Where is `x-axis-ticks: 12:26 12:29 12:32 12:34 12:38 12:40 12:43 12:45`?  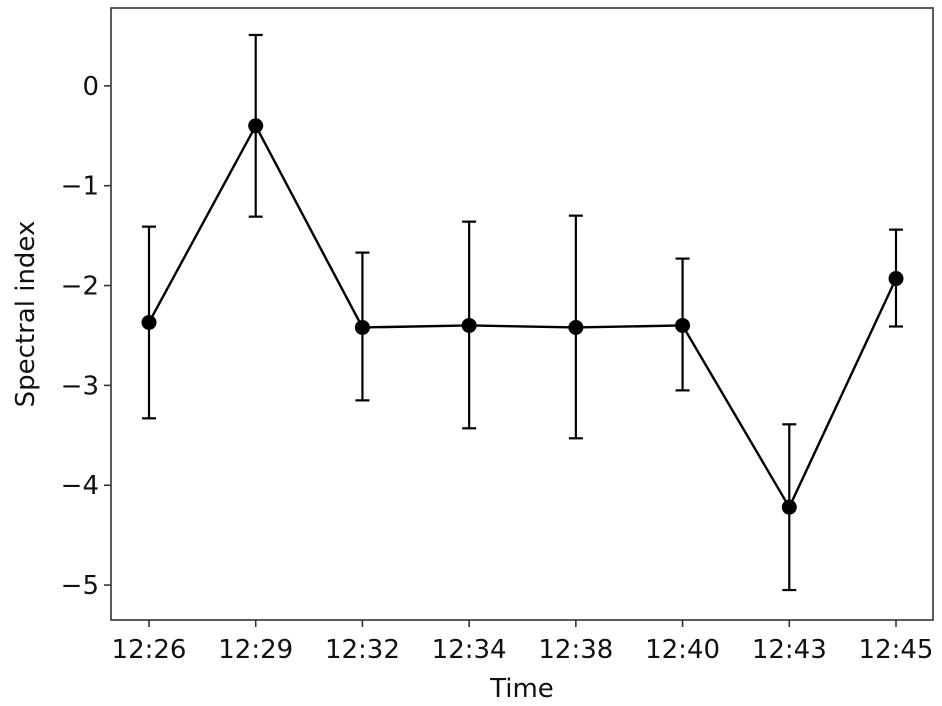
x-axis-ticks: 12:26 12:29 12:32 12:34 12:38 12:40 12:43 12:45 is located at coordinates (523, 642).